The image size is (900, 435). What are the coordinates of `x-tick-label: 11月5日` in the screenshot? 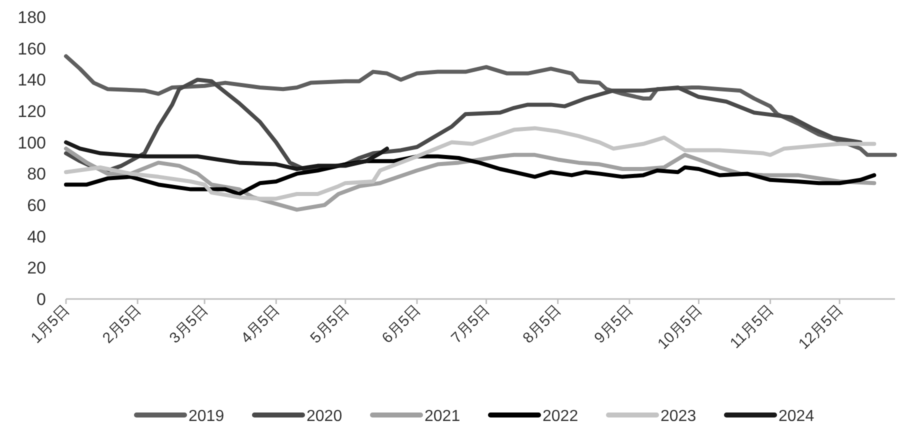 It's located at (752, 327).